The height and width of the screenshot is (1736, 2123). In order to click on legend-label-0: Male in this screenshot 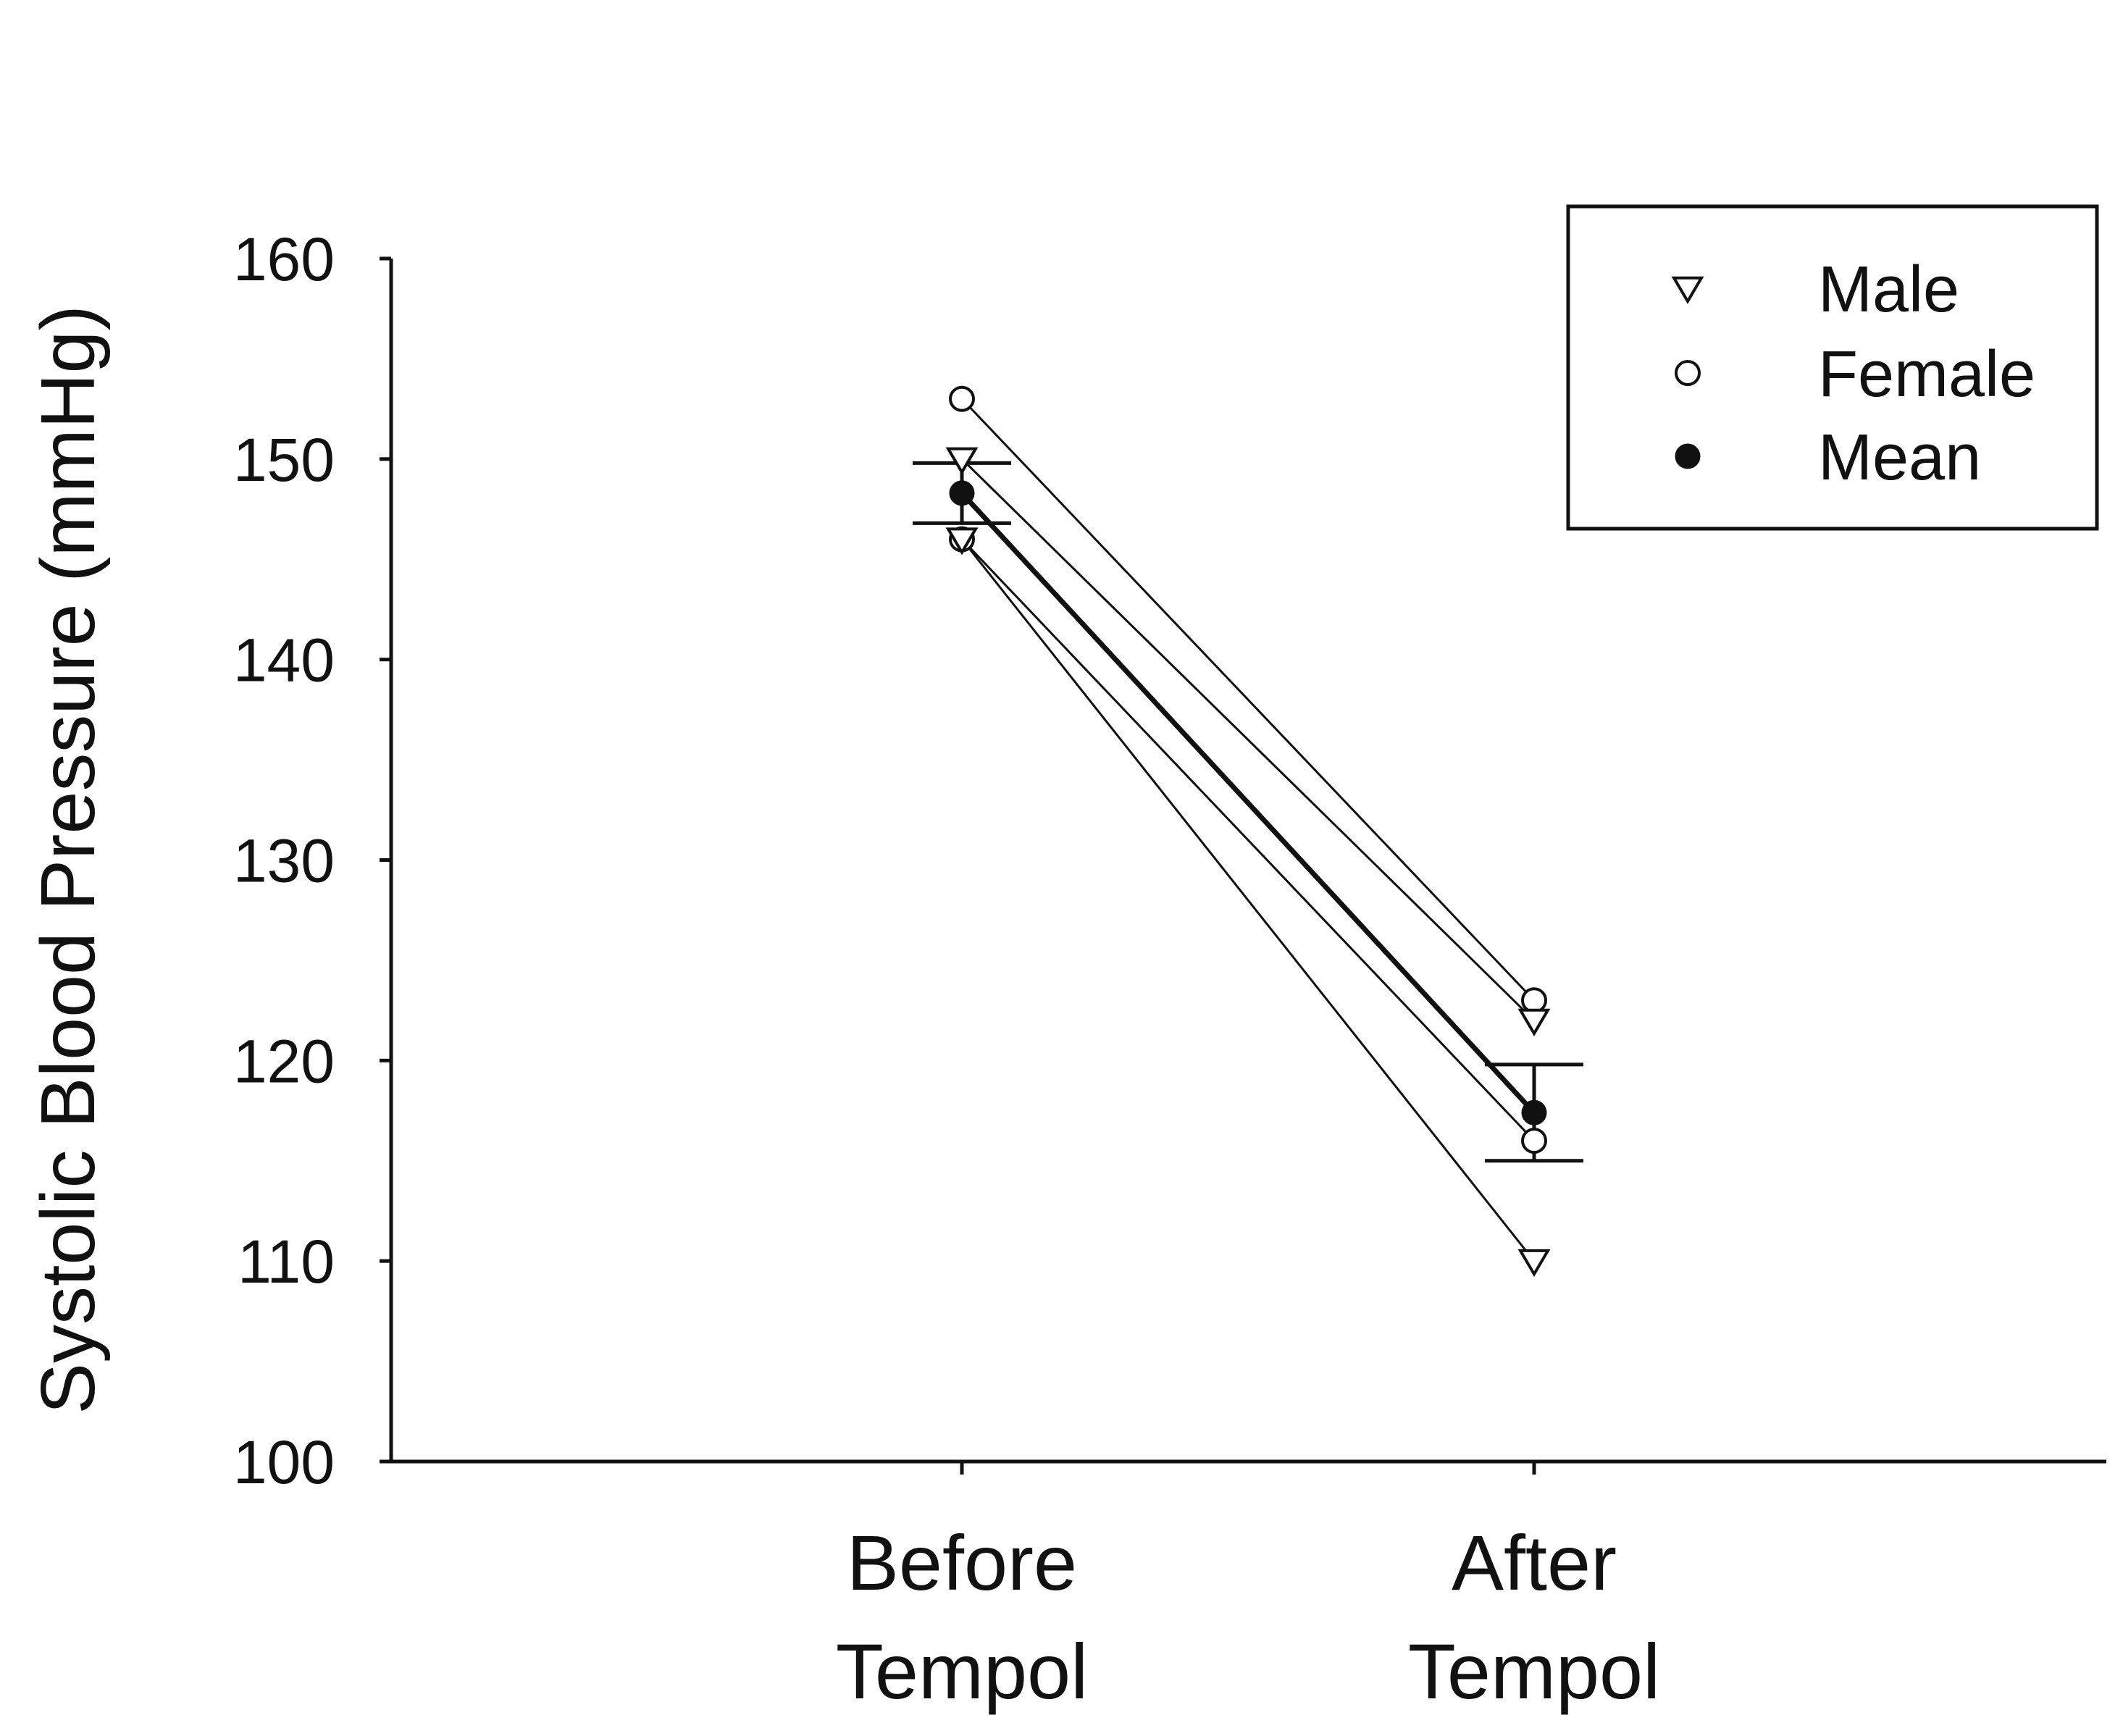, I will do `click(1888, 290)`.